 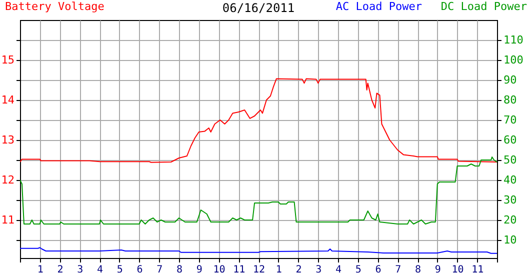 I want to click on y-tick-label: 15, so click(x=7, y=60).